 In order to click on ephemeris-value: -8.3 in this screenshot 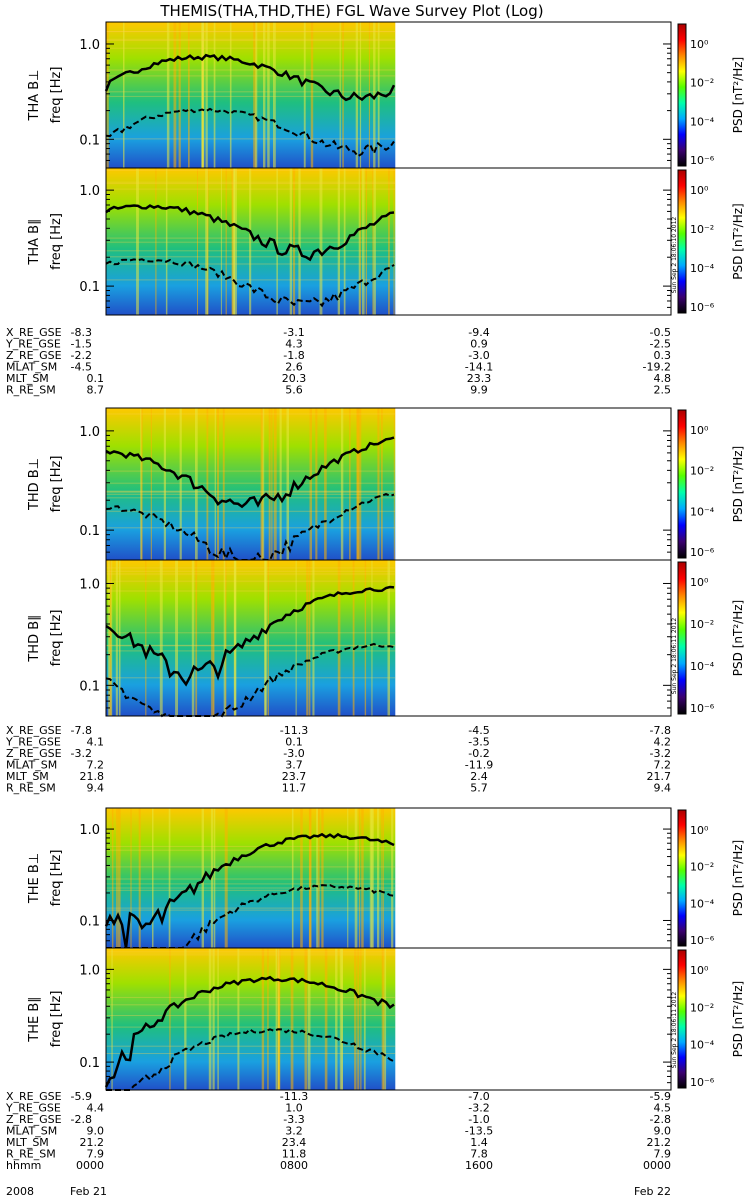, I will do `click(81, 332)`.